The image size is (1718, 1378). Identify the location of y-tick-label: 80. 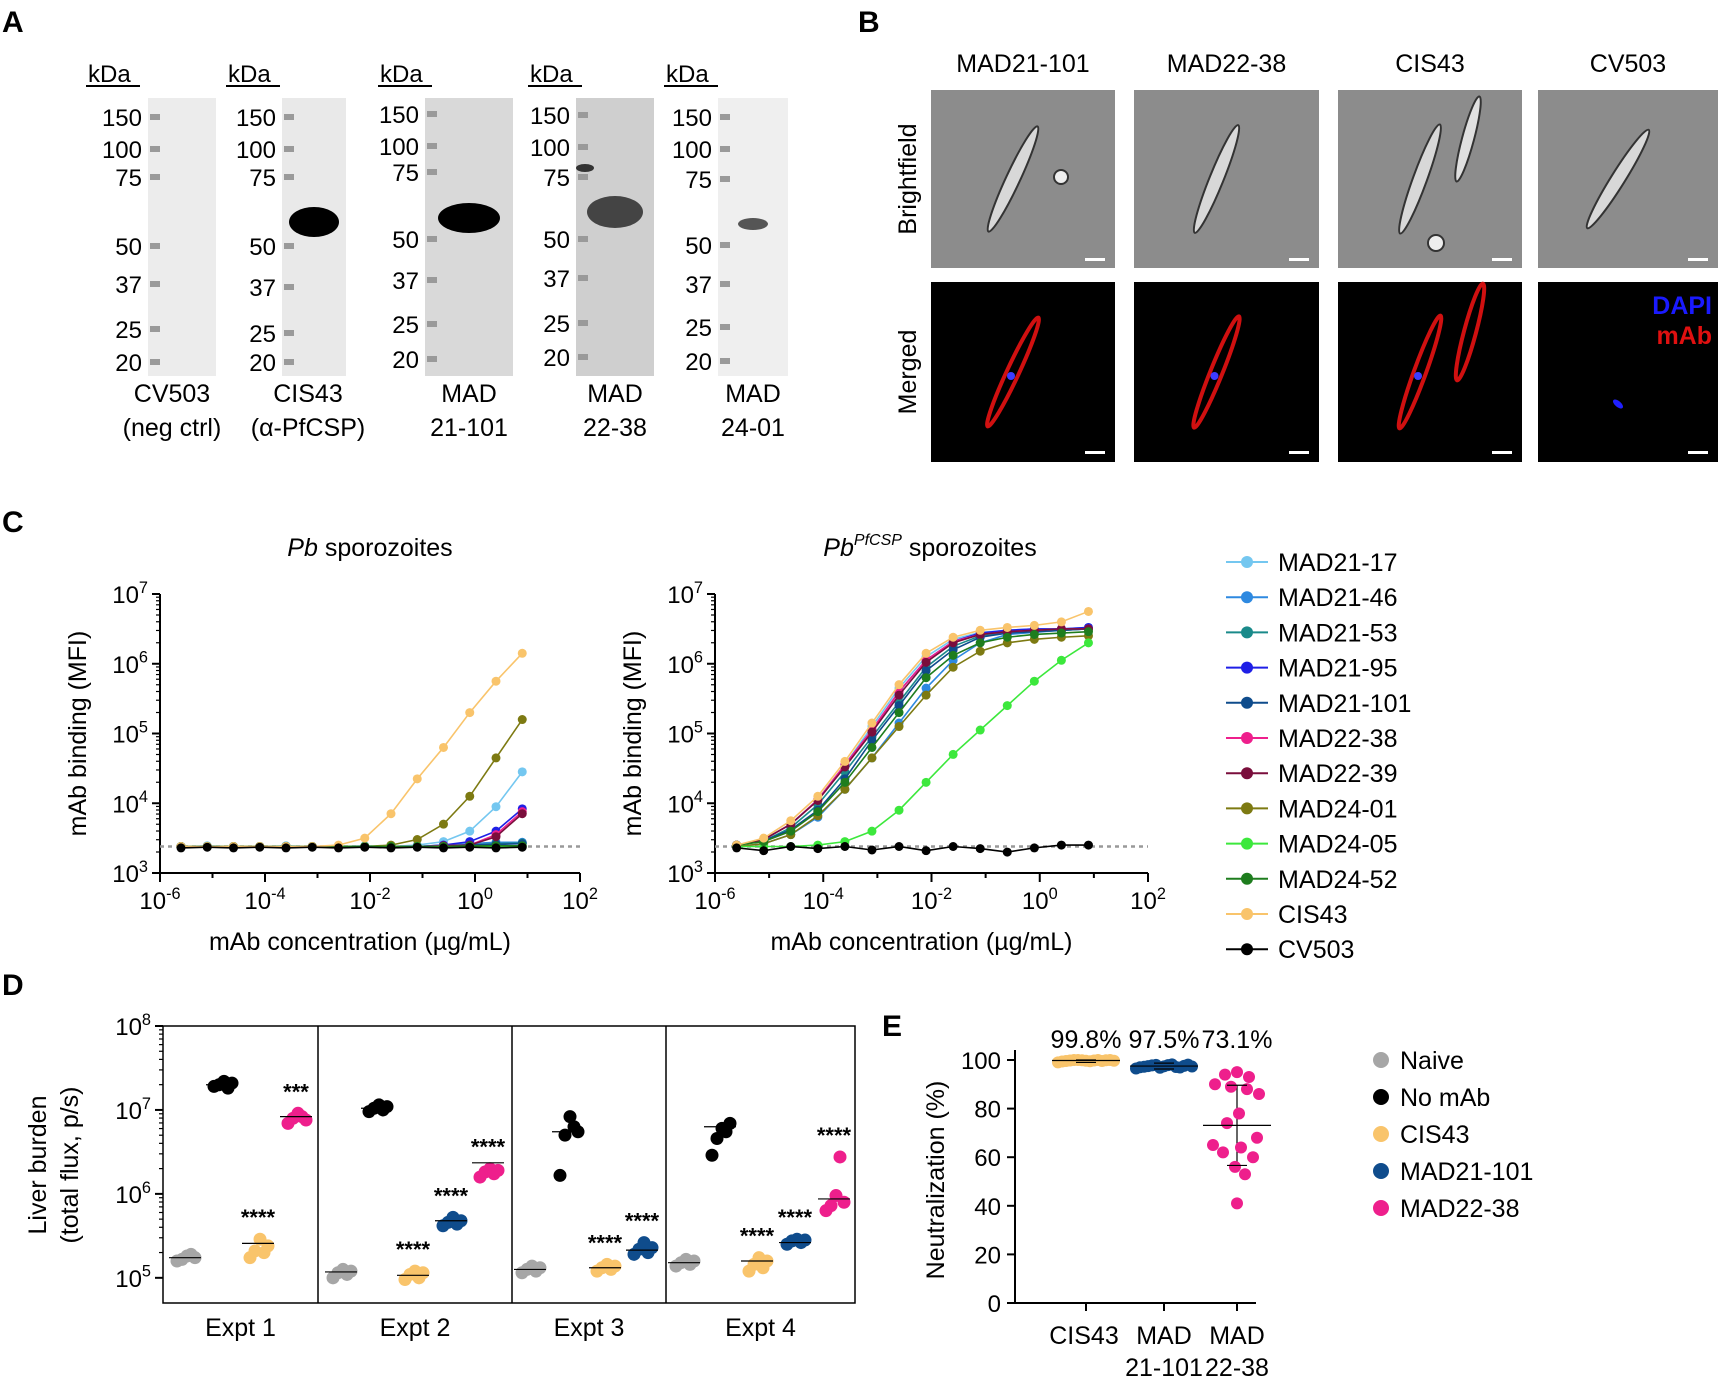
(987, 1110).